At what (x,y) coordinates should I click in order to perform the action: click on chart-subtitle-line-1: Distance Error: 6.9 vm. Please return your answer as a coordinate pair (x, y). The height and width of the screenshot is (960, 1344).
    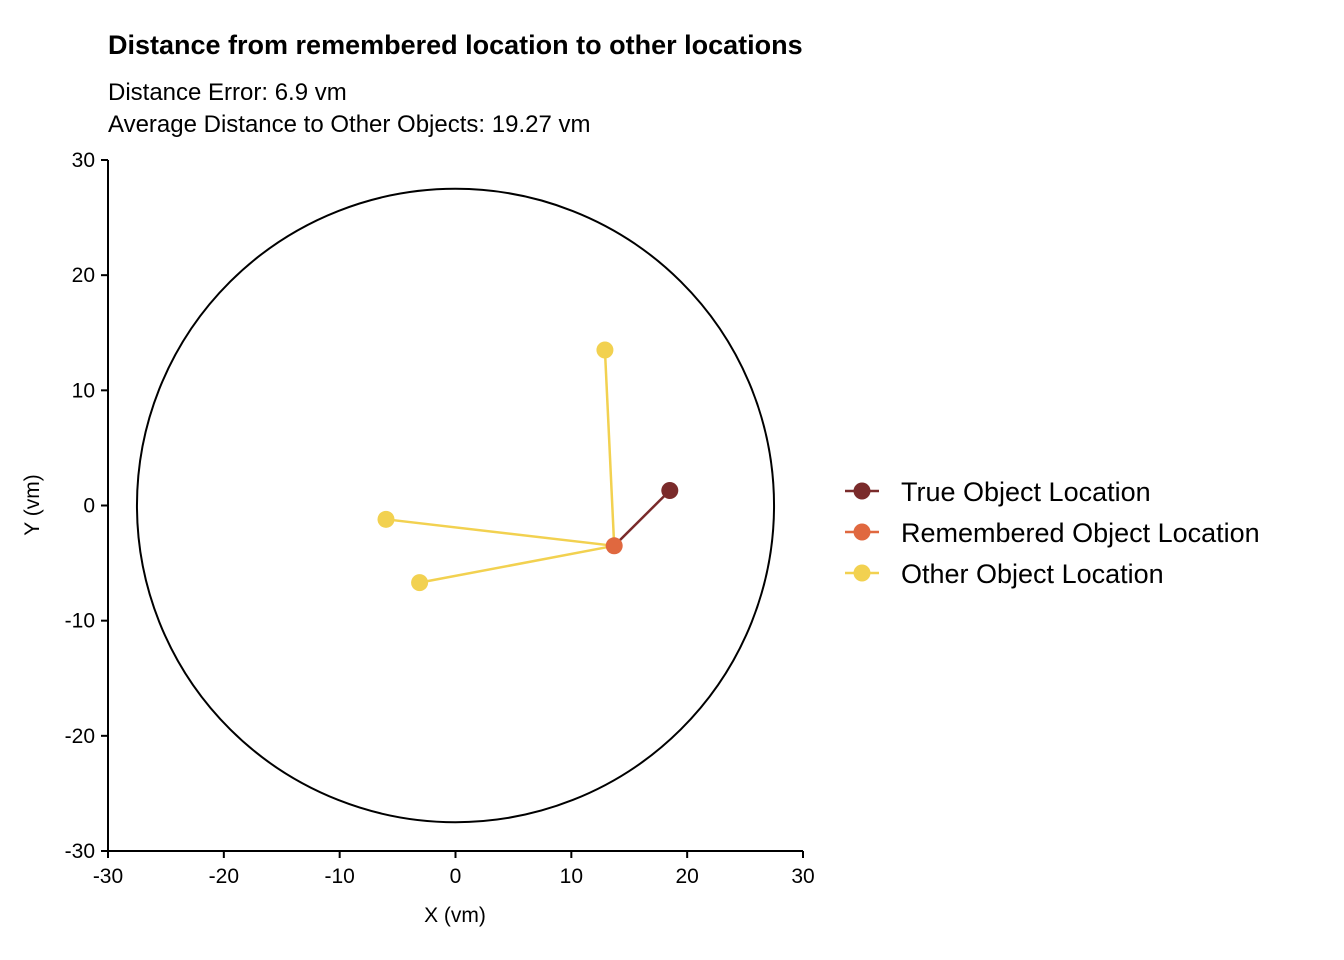
    Looking at the image, I should click on (227, 92).